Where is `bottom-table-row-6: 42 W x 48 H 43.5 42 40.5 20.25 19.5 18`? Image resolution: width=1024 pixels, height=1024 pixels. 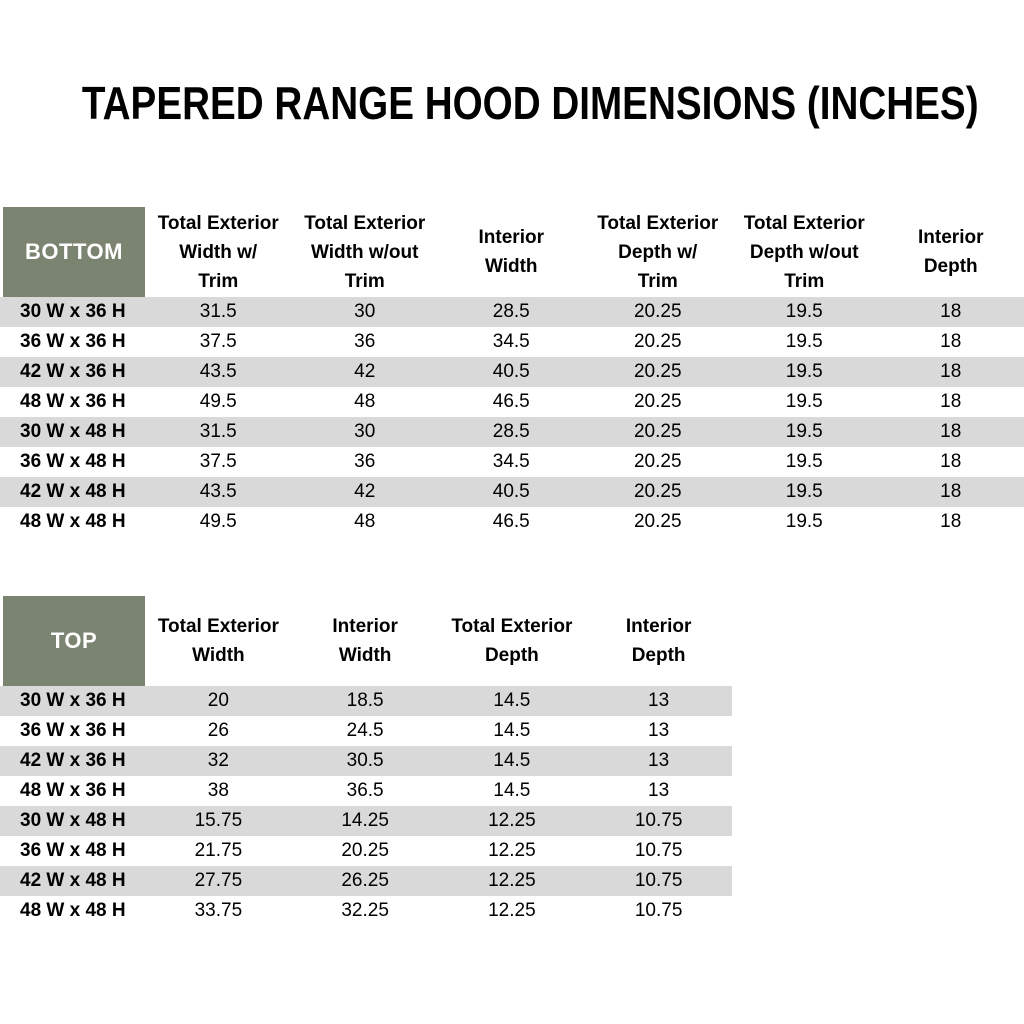
bottom-table-row-6: 42 W x 48 H 43.5 42 40.5 20.25 19.5 18 is located at coordinates (512, 492).